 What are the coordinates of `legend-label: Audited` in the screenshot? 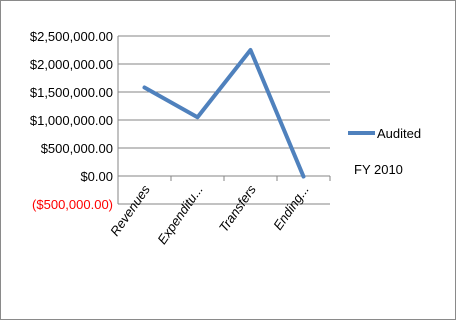 It's located at (399, 133).